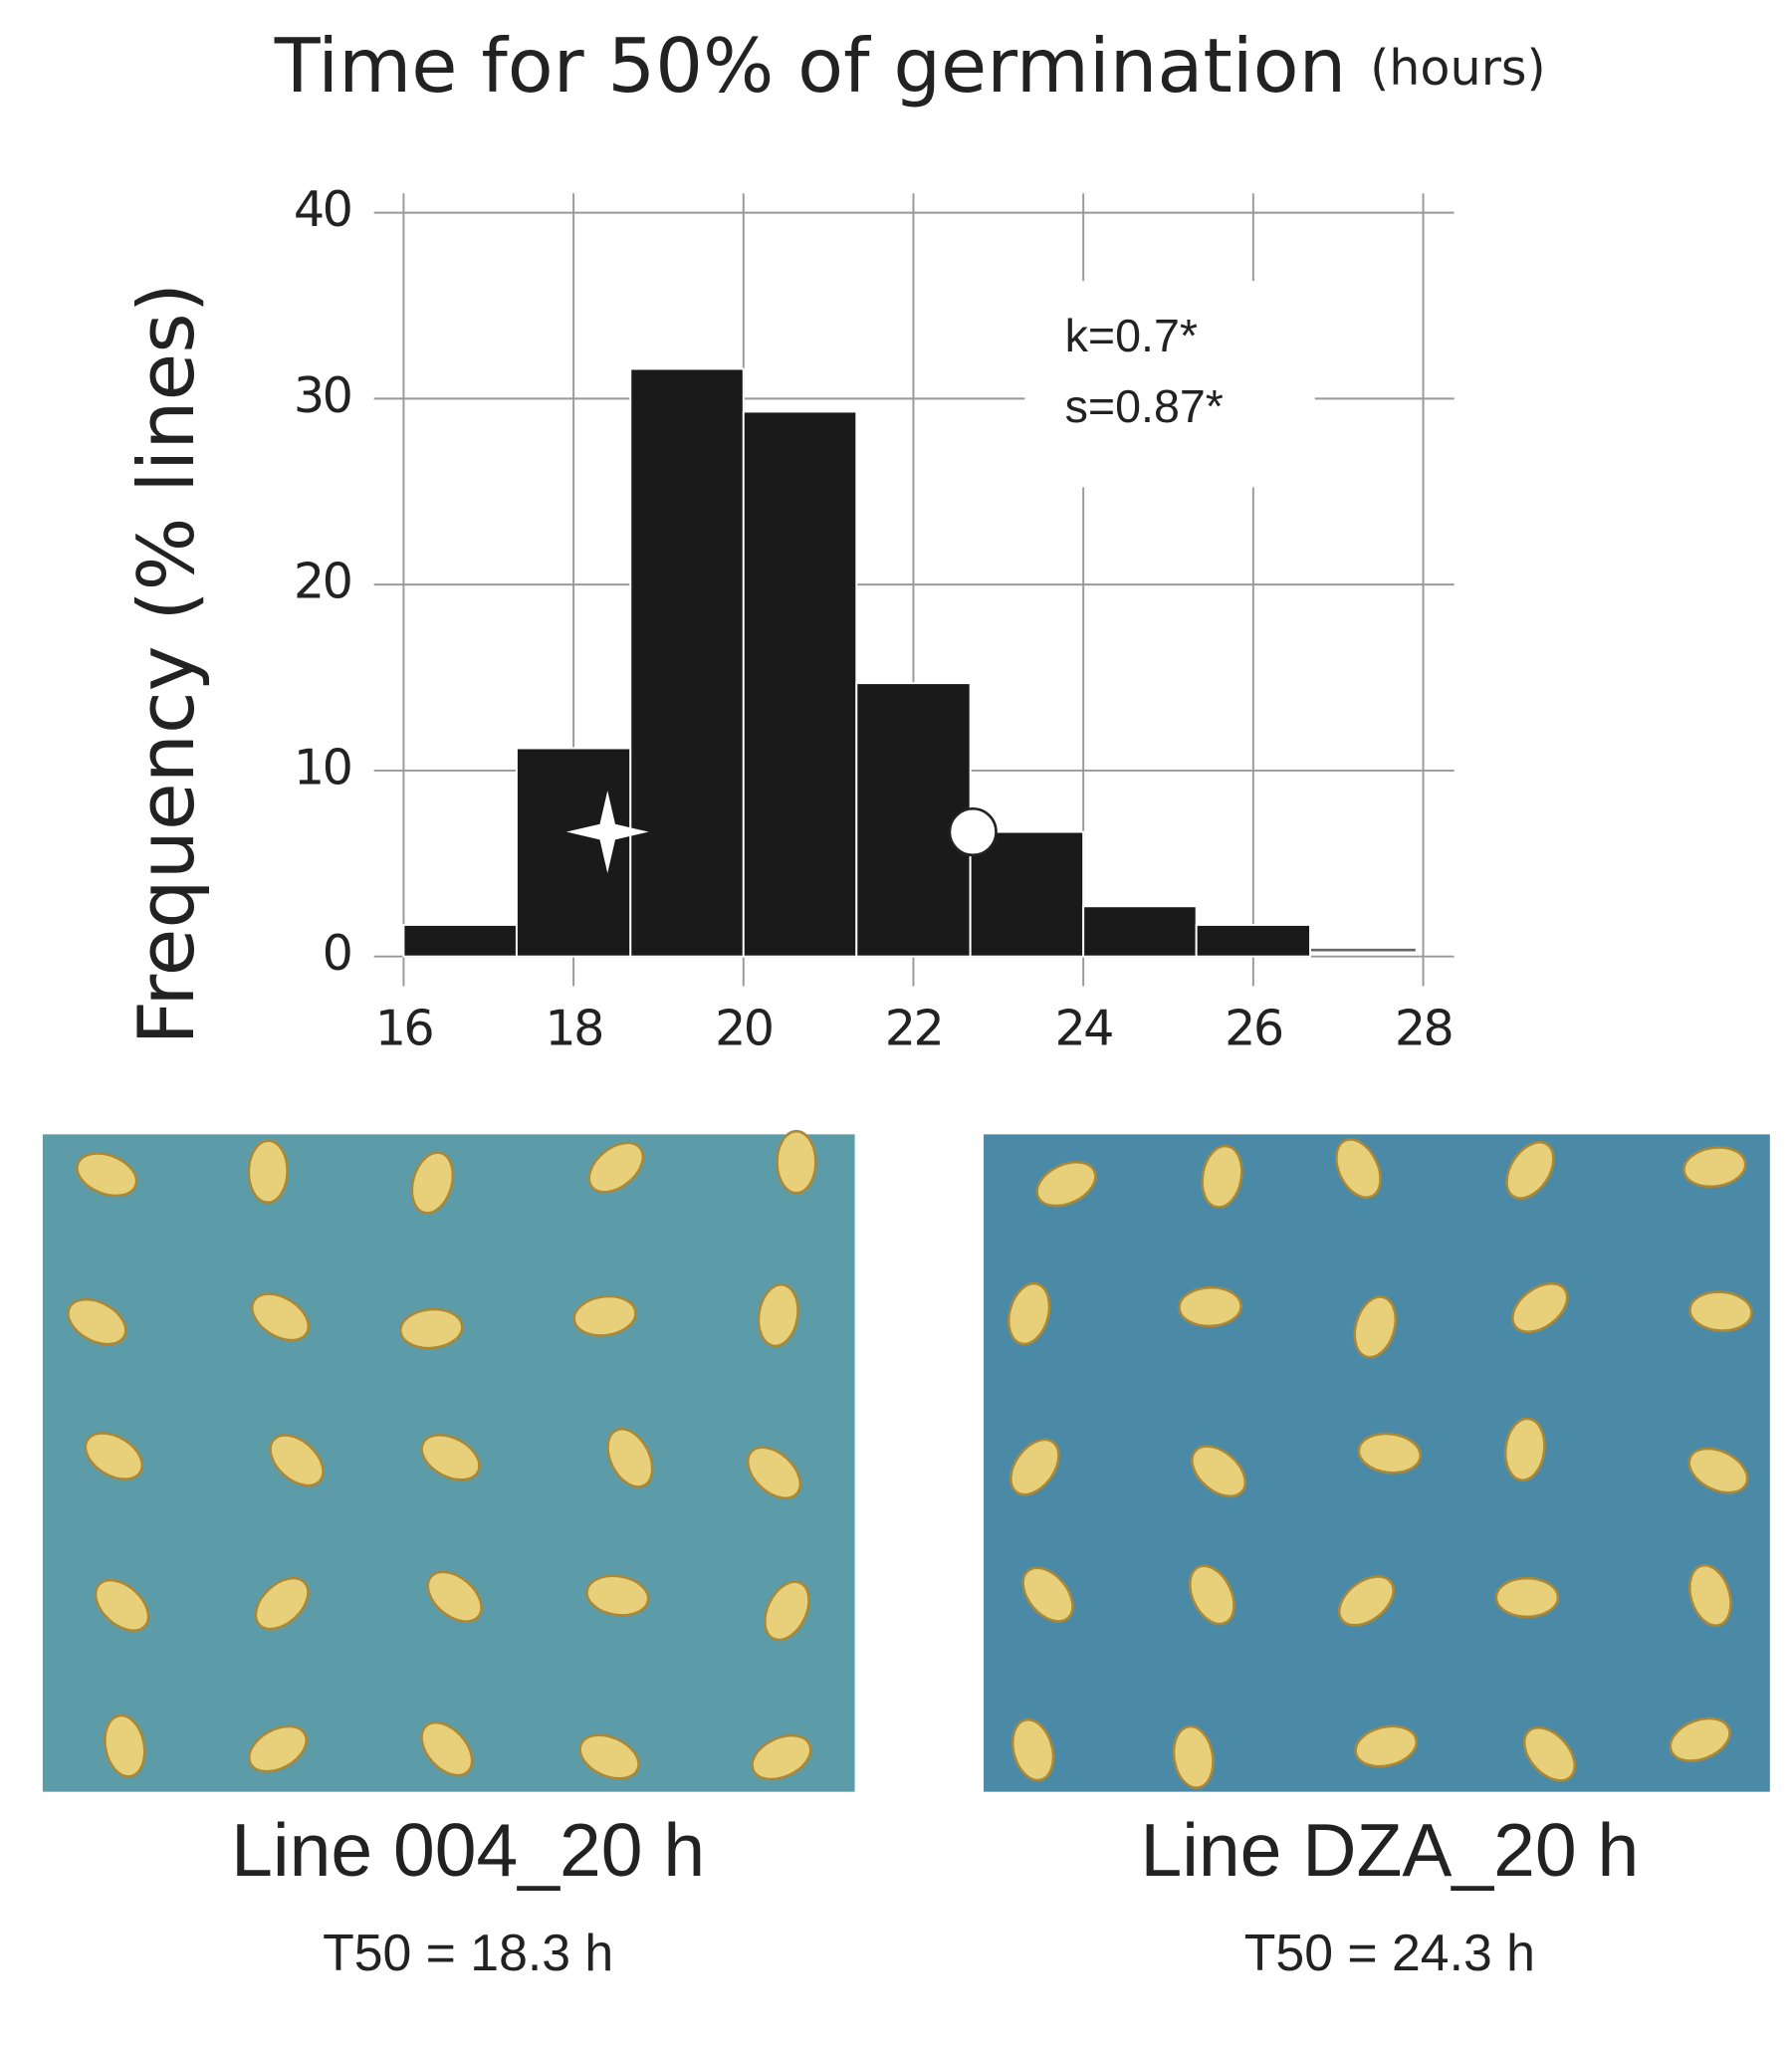  I want to click on y-tick-label: 30, so click(322, 395).